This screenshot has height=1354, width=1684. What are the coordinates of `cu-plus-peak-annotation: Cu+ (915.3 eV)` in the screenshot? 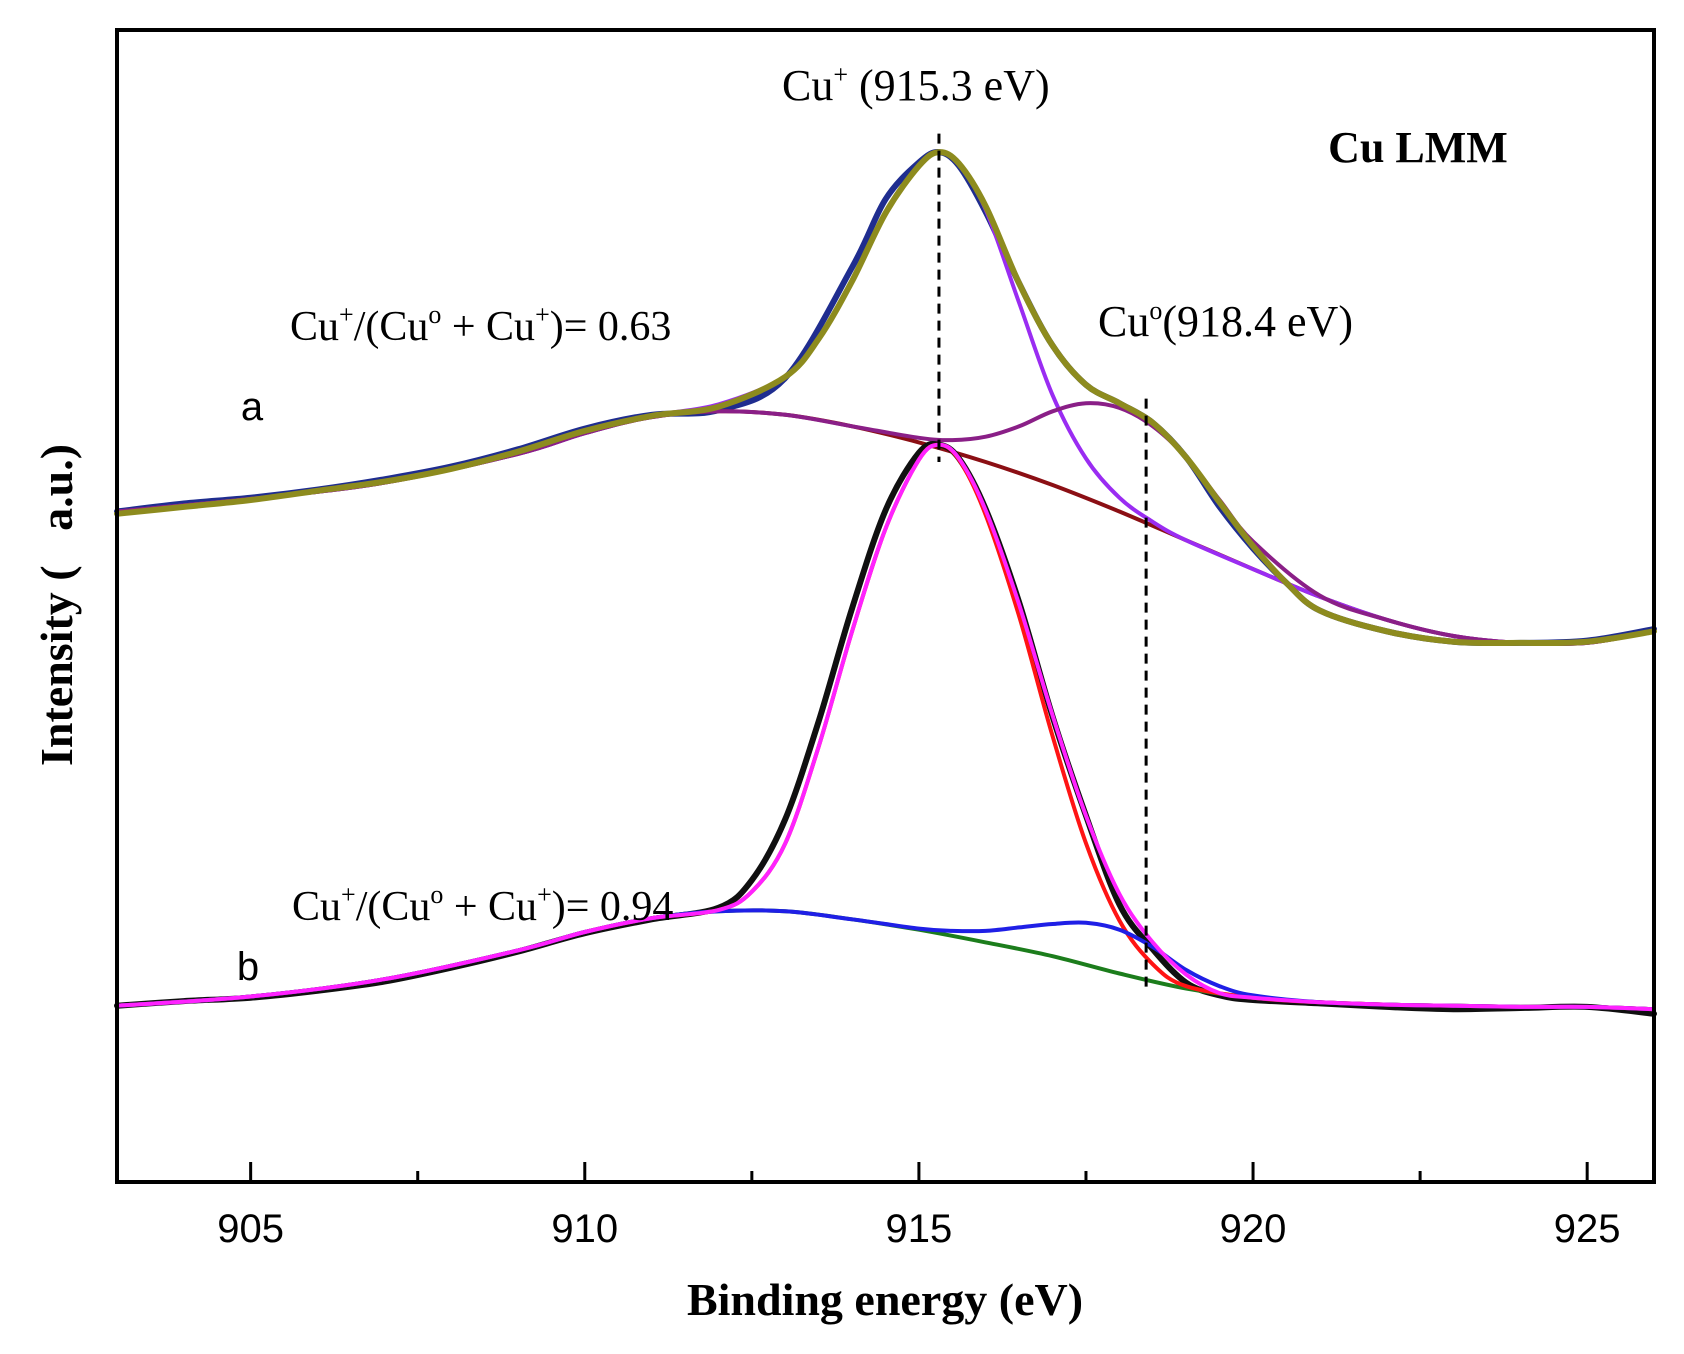 It's located at (916, 85).